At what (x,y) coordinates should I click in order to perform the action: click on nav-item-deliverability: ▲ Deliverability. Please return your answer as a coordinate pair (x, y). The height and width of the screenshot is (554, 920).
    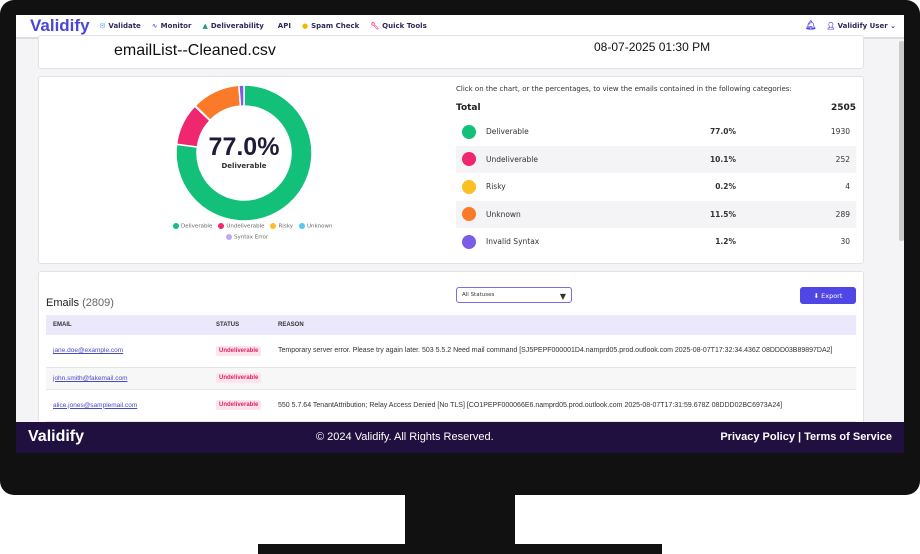
    Looking at the image, I should click on (233, 26).